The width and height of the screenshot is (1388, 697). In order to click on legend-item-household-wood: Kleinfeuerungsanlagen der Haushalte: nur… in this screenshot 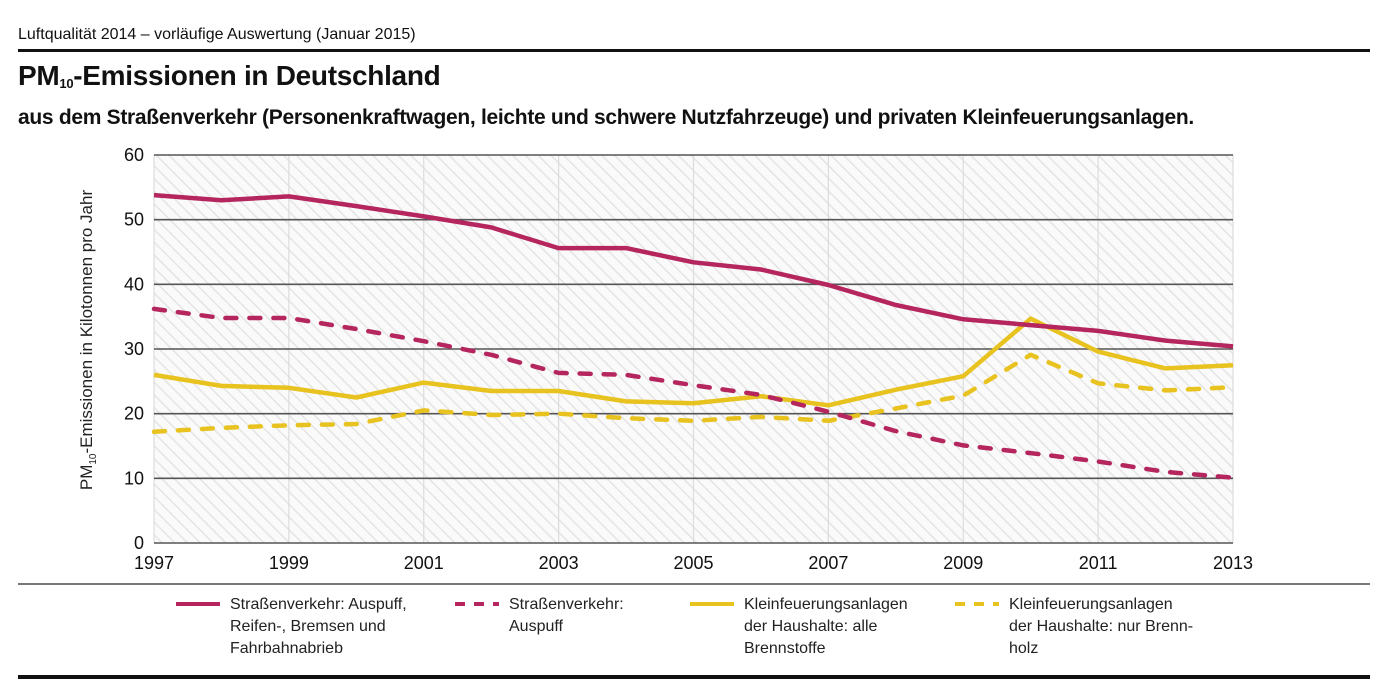, I will do `click(1074, 627)`.